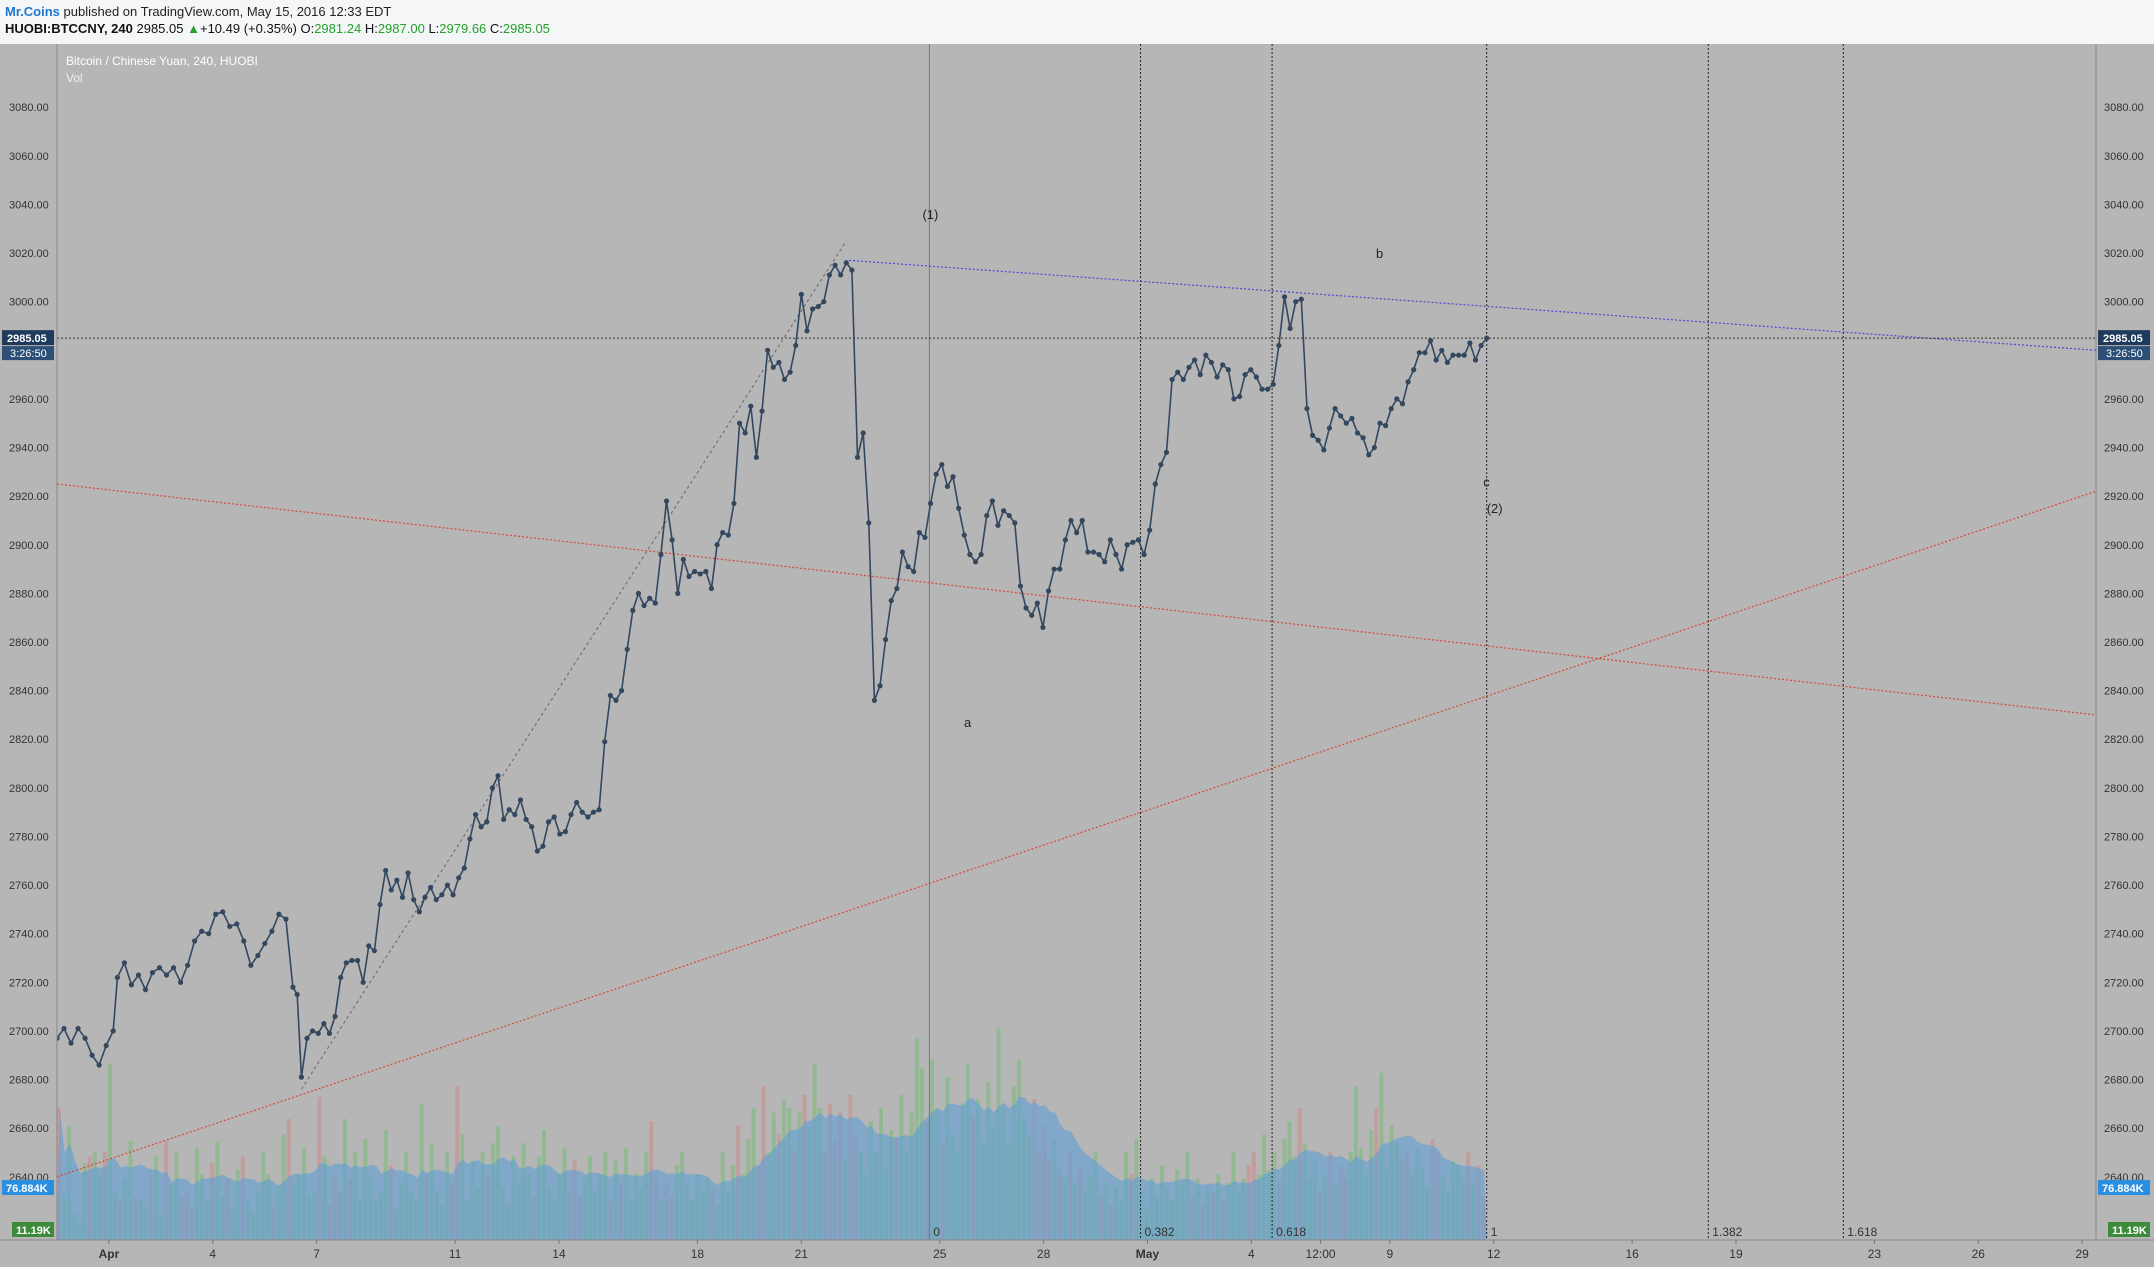 Image resolution: width=2154 pixels, height=1267 pixels. What do you see at coordinates (28, 1187) in the screenshot?
I see `vol-ma-badge-left` at bounding box center [28, 1187].